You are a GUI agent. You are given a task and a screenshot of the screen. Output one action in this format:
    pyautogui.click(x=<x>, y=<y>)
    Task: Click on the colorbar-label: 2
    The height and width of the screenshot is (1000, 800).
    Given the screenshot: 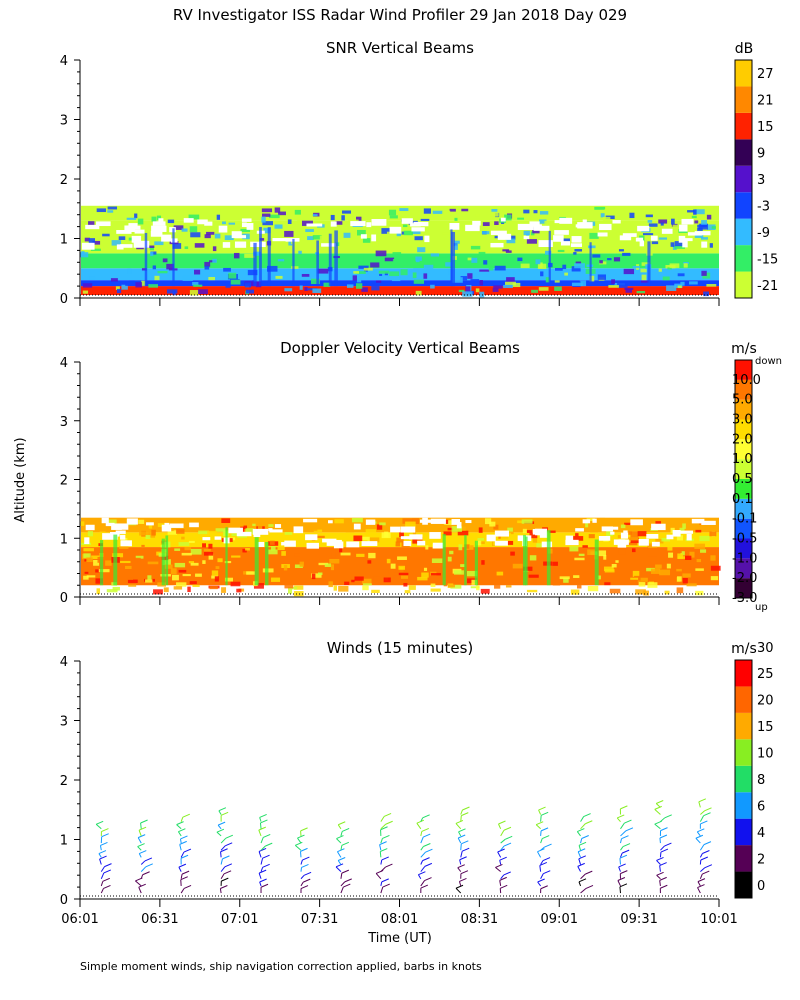 What is the action you would take?
    pyautogui.click(x=761, y=859)
    